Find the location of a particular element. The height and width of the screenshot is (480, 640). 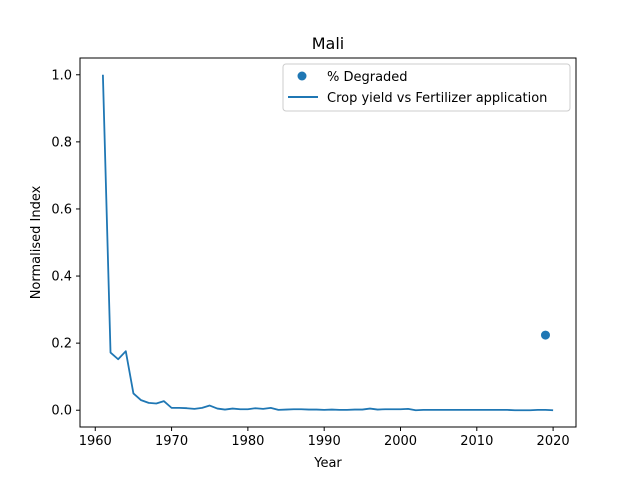

chart-title: Mali is located at coordinates (328, 43).